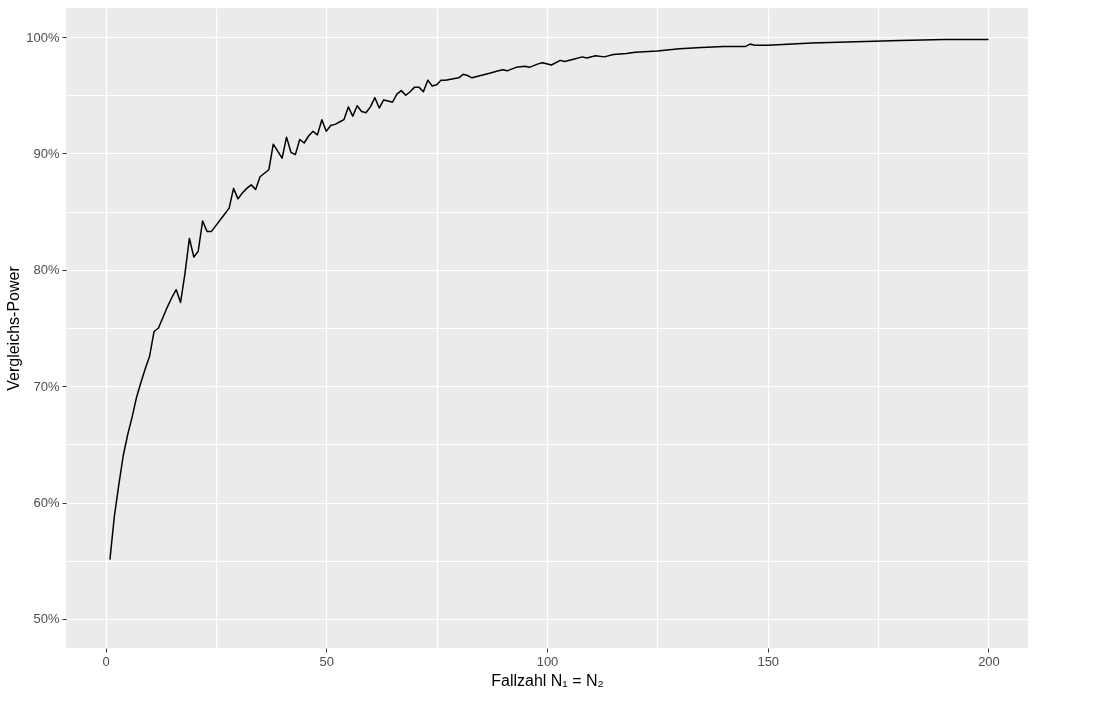  Describe the element at coordinates (43, 37) in the screenshot. I see `y-tick-label: 100%` at that location.